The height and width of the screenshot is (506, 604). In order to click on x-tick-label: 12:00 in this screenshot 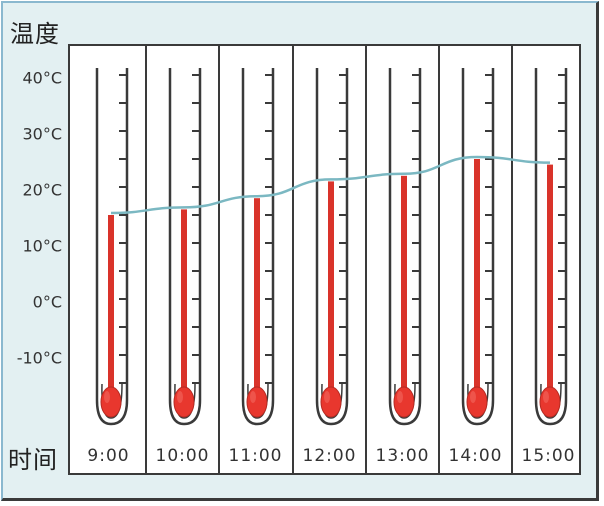, I will do `click(329, 456)`.